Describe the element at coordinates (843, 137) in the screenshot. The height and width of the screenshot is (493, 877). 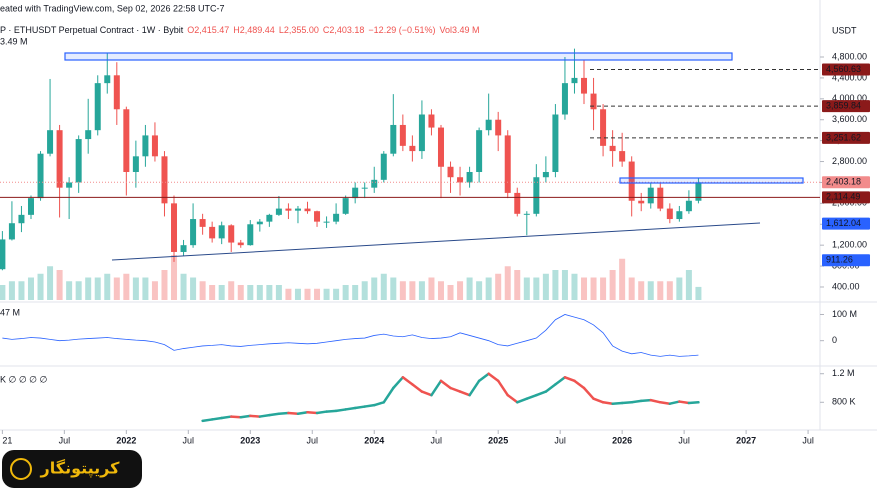
I see `price-badge-label: 3,251.62` at that location.